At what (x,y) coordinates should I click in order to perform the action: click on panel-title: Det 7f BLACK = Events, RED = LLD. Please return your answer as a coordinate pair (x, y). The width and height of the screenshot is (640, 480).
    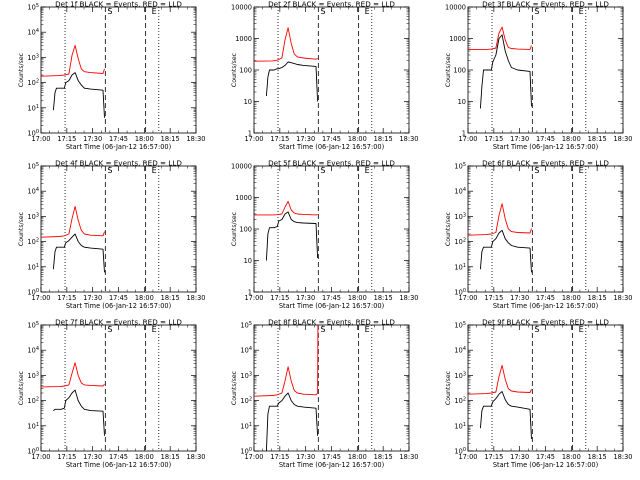
    Looking at the image, I should click on (118, 322).